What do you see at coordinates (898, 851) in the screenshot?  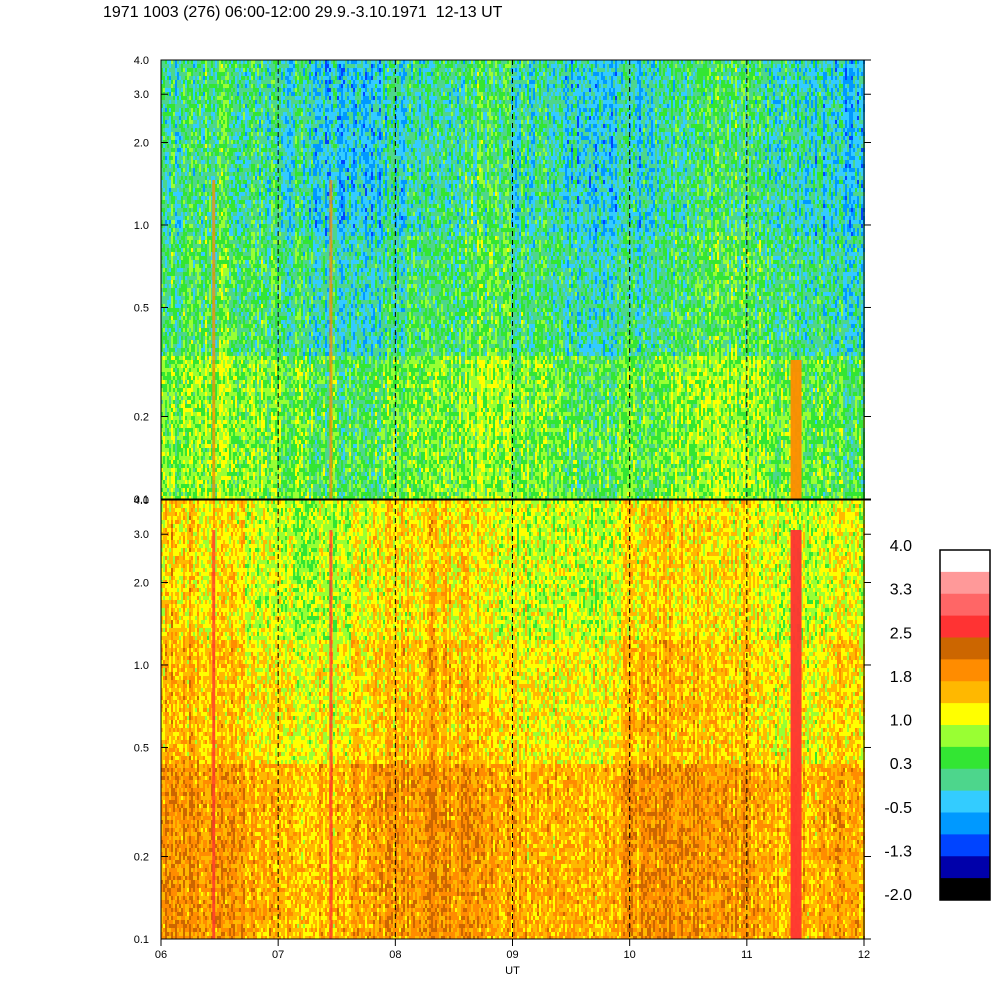 I see `colorbar-label: -1.3` at bounding box center [898, 851].